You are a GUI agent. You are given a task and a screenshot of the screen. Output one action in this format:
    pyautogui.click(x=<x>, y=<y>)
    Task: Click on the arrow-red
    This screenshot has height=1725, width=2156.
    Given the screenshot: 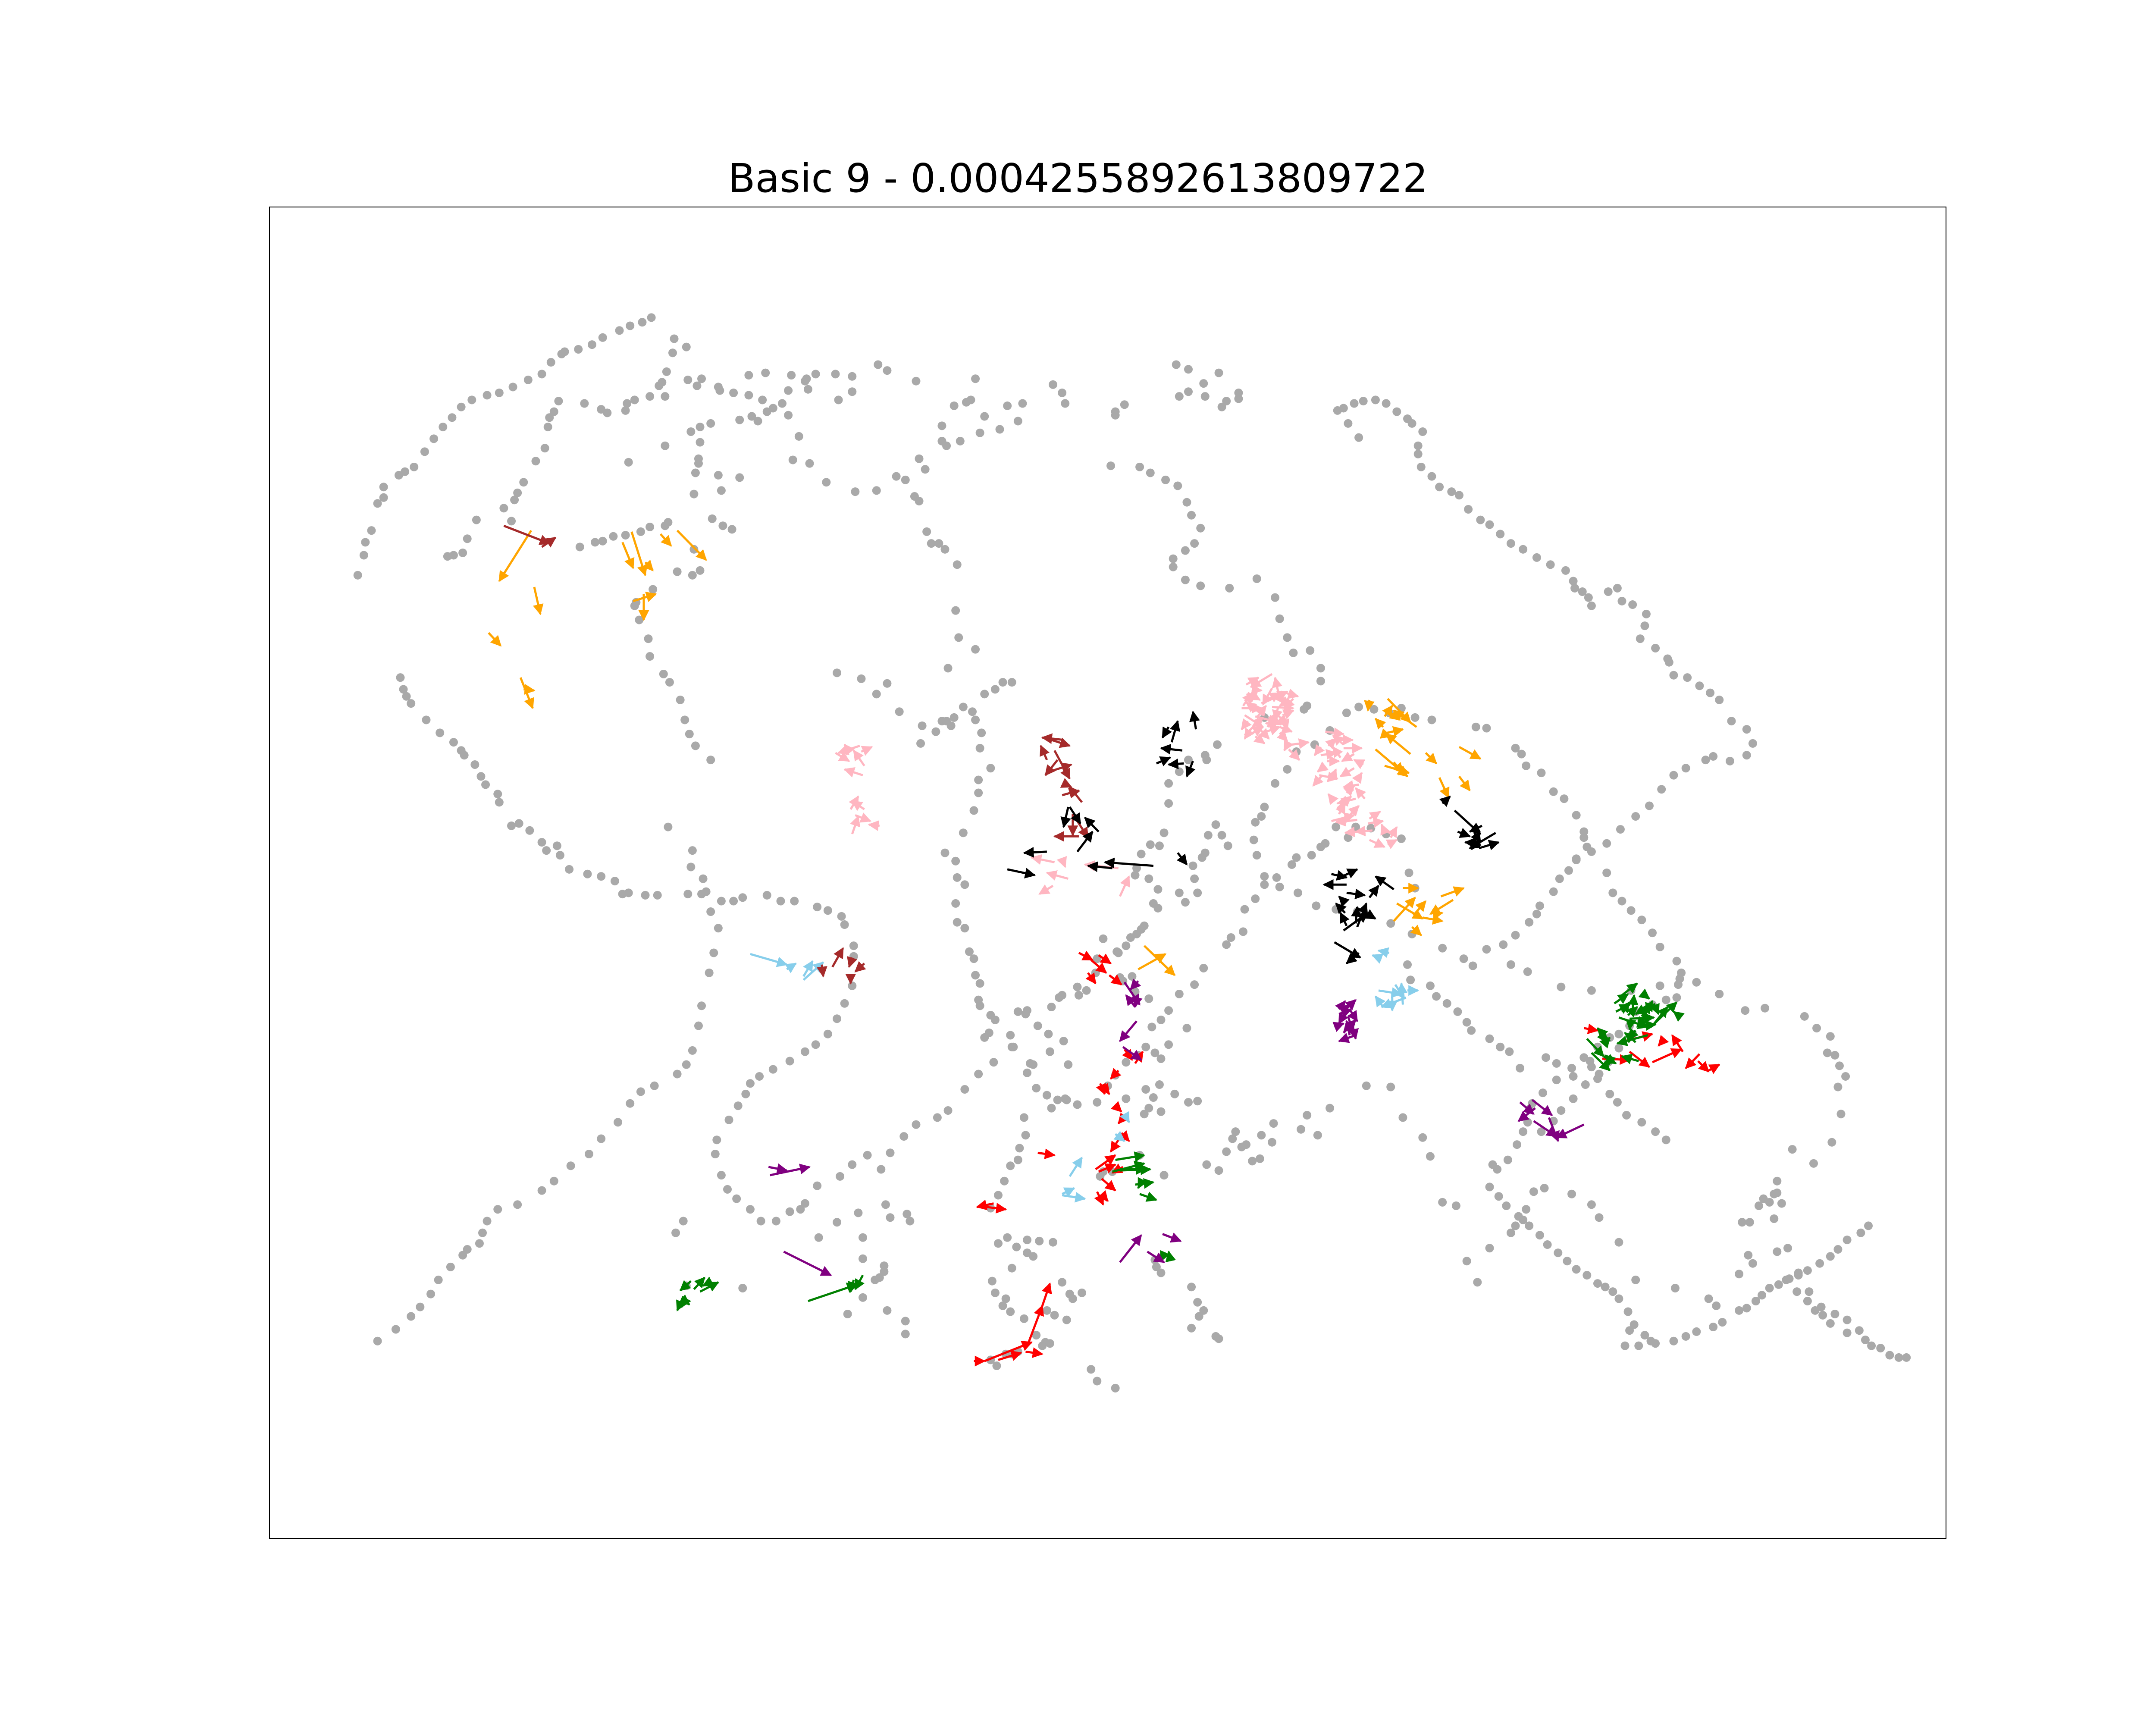 What is the action you would take?
    pyautogui.click(x=1677, y=1044)
    